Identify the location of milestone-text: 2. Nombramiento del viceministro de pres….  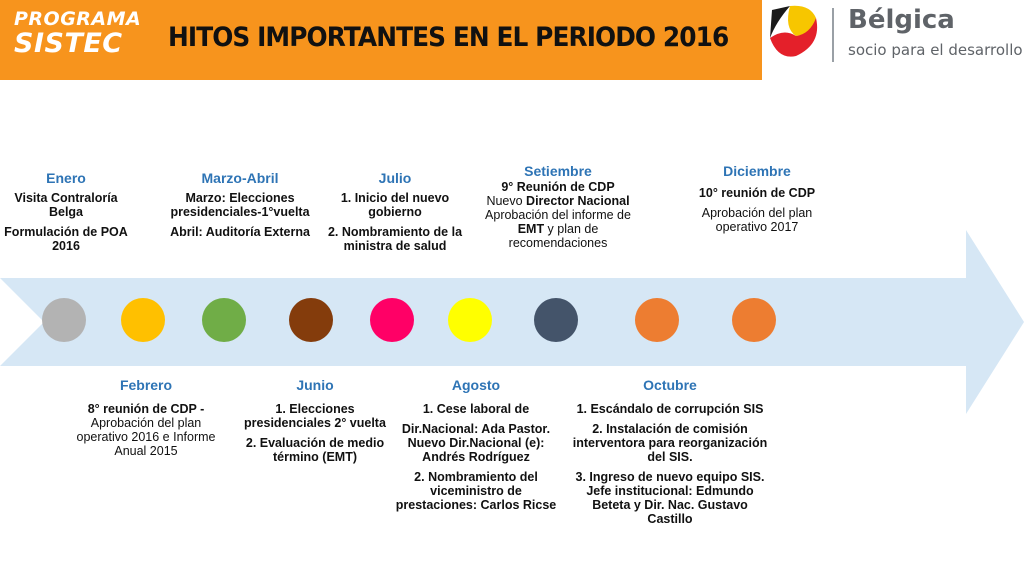
(476, 491).